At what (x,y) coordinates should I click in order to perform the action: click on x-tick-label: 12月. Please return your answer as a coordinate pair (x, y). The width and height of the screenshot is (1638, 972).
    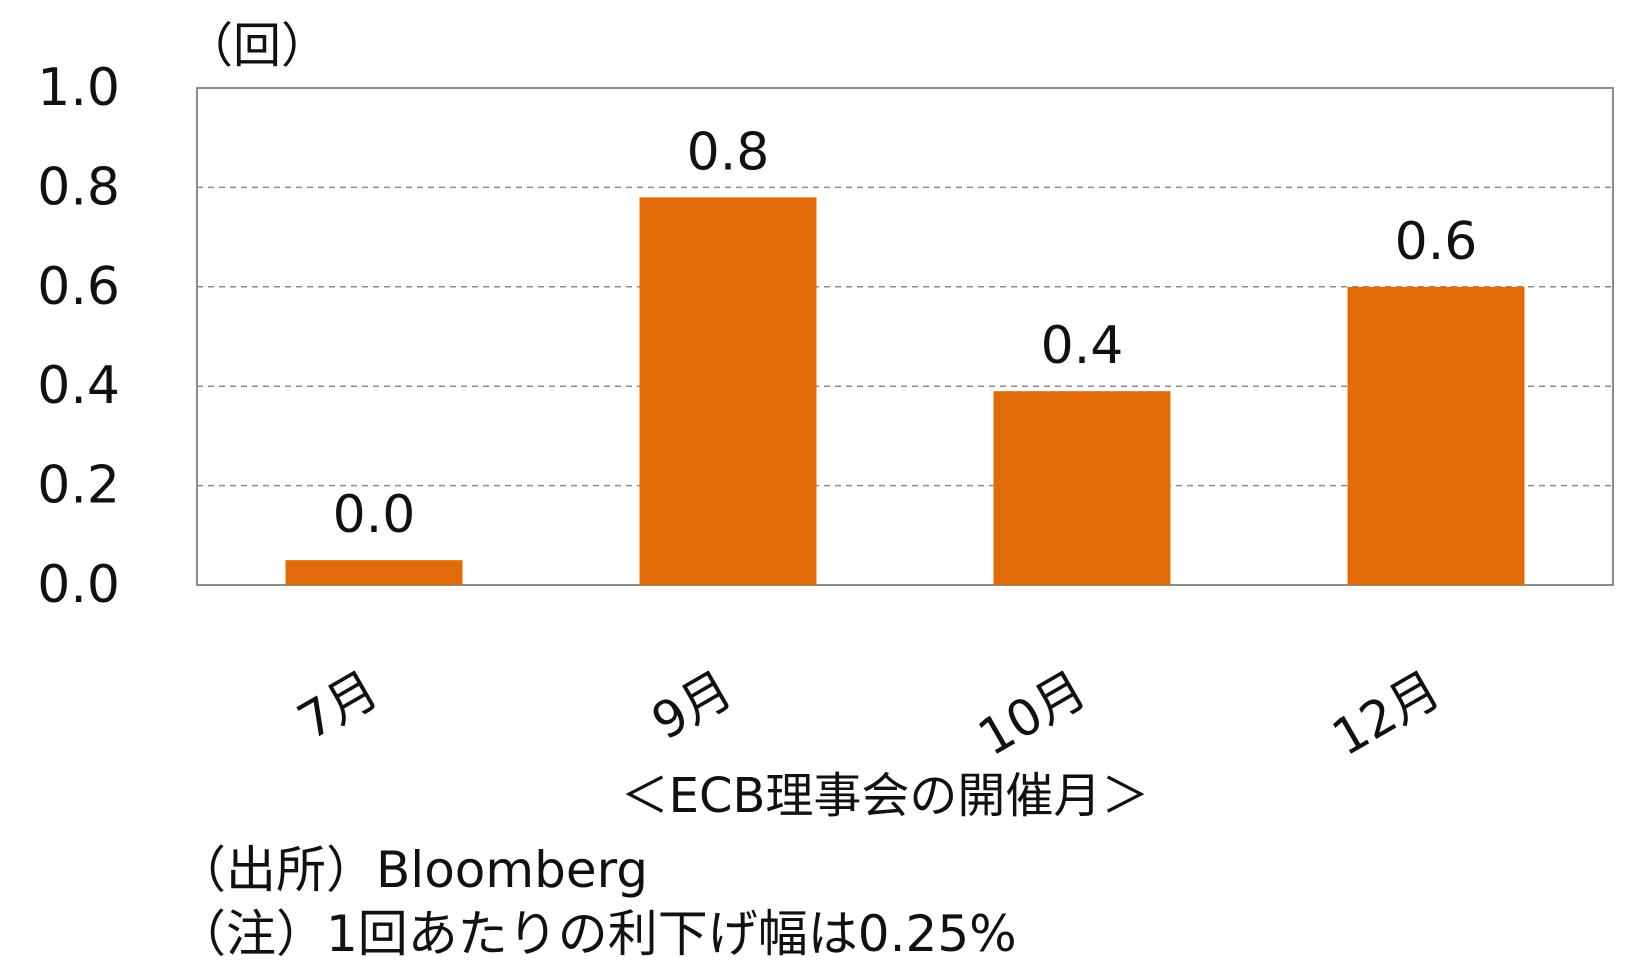
    Looking at the image, I should click on (1386, 713).